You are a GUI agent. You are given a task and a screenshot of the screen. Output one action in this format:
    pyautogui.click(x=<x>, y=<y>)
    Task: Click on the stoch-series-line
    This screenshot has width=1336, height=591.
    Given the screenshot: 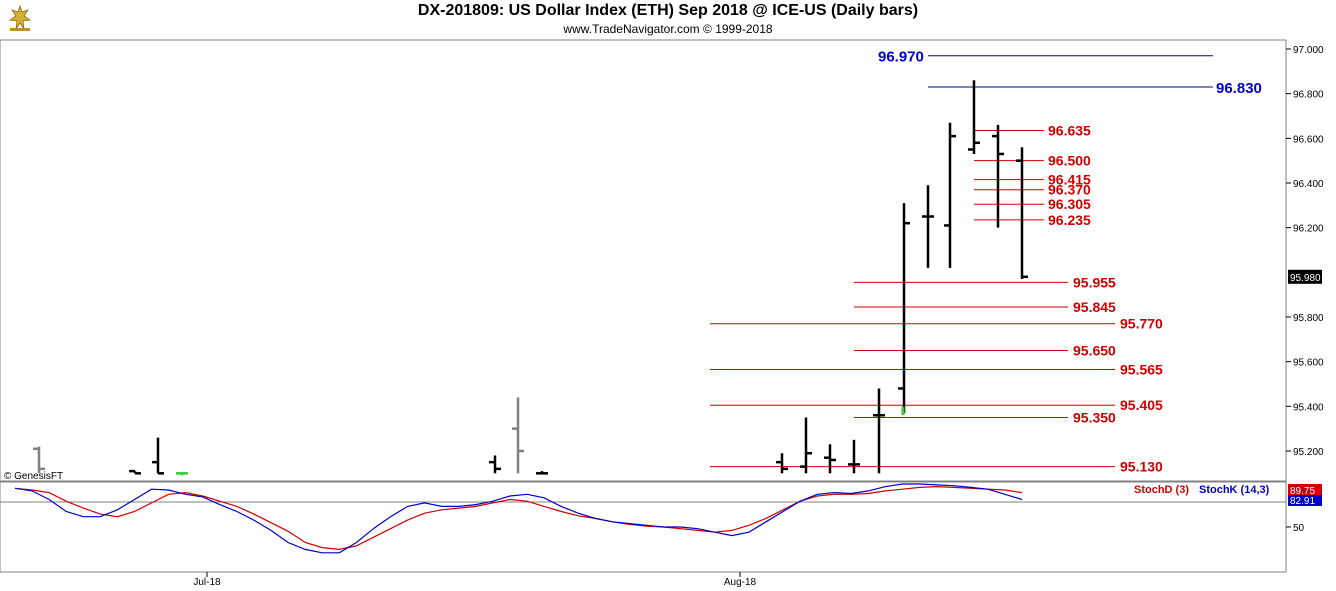 What is the action you would take?
    pyautogui.click(x=518, y=518)
    